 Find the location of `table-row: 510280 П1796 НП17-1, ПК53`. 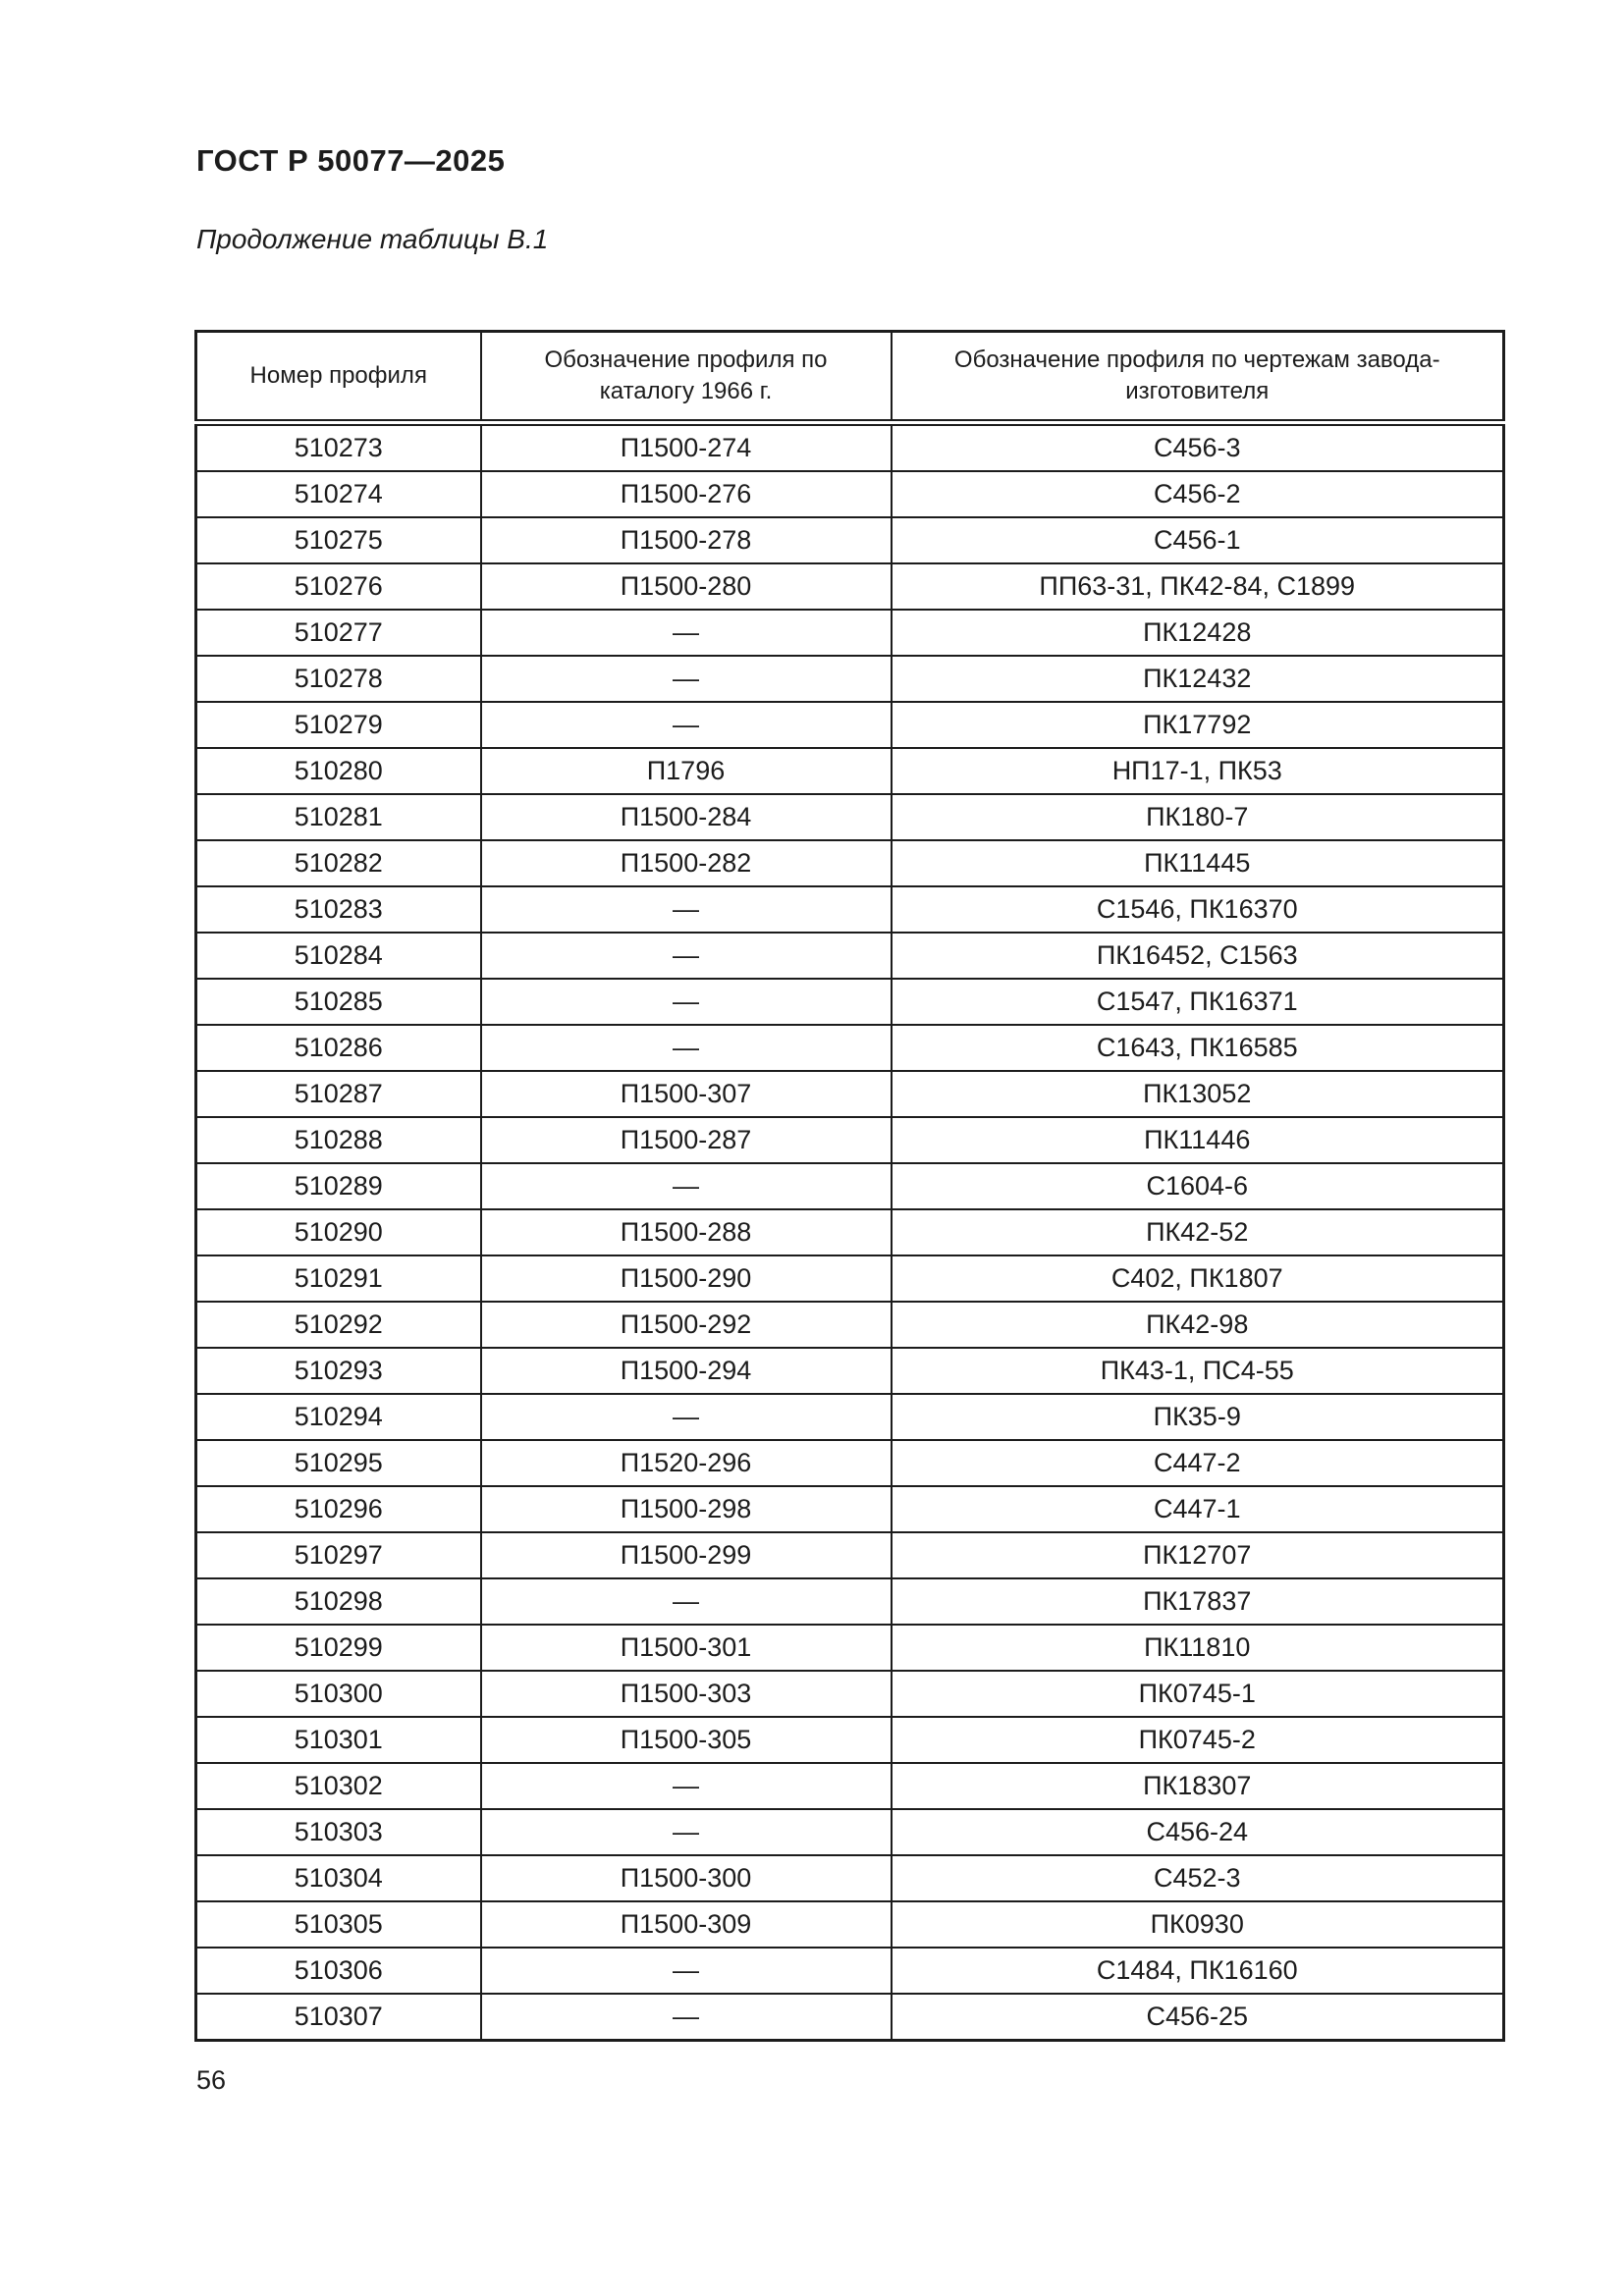

table-row: 510280 П1796 НП17-1, ПК53 is located at coordinates (849, 771).